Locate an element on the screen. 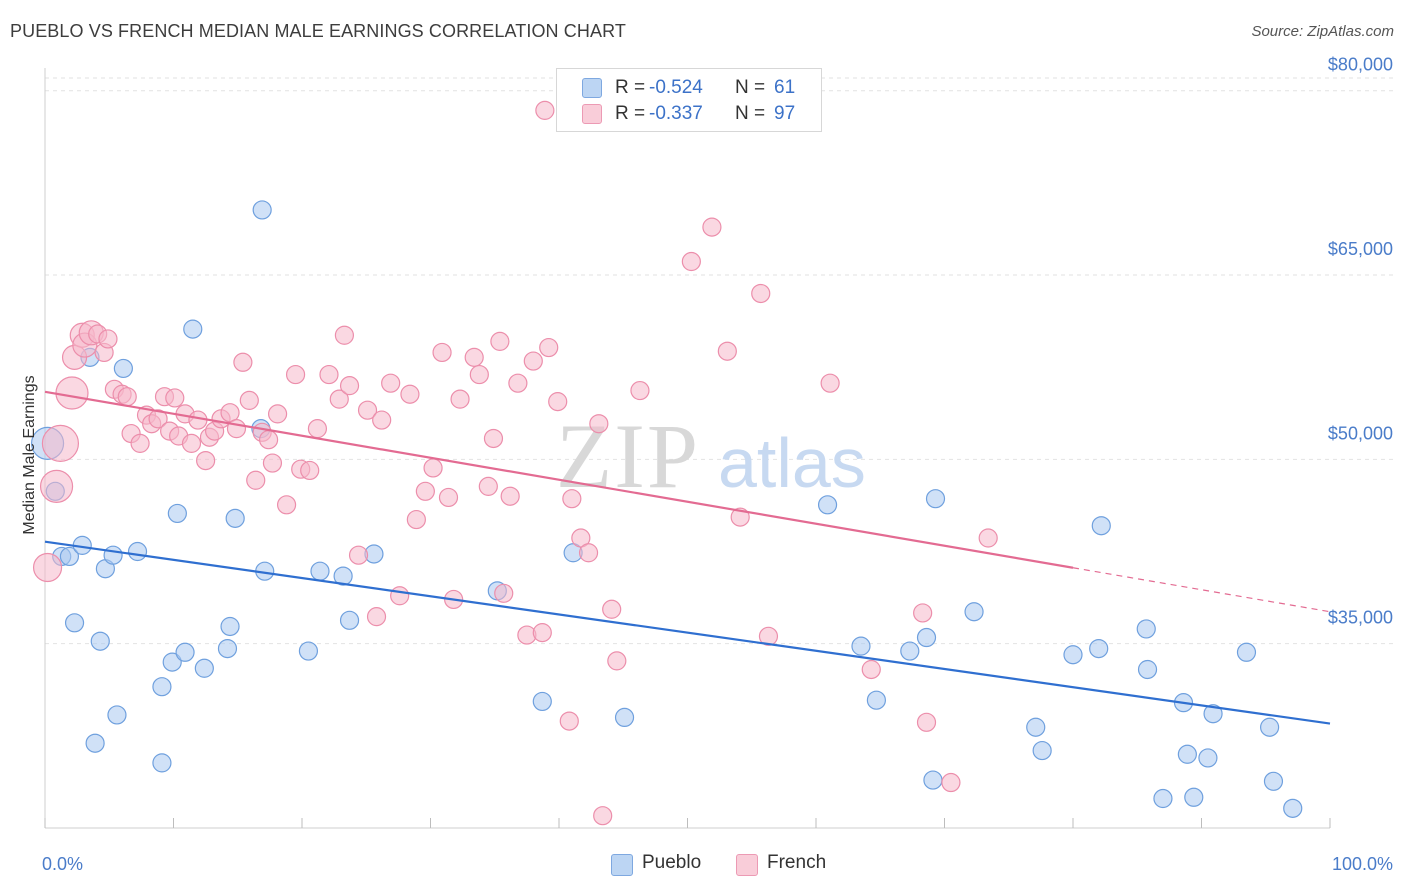  x-tick-label: 100.0% is located at coordinates (1362, 864).